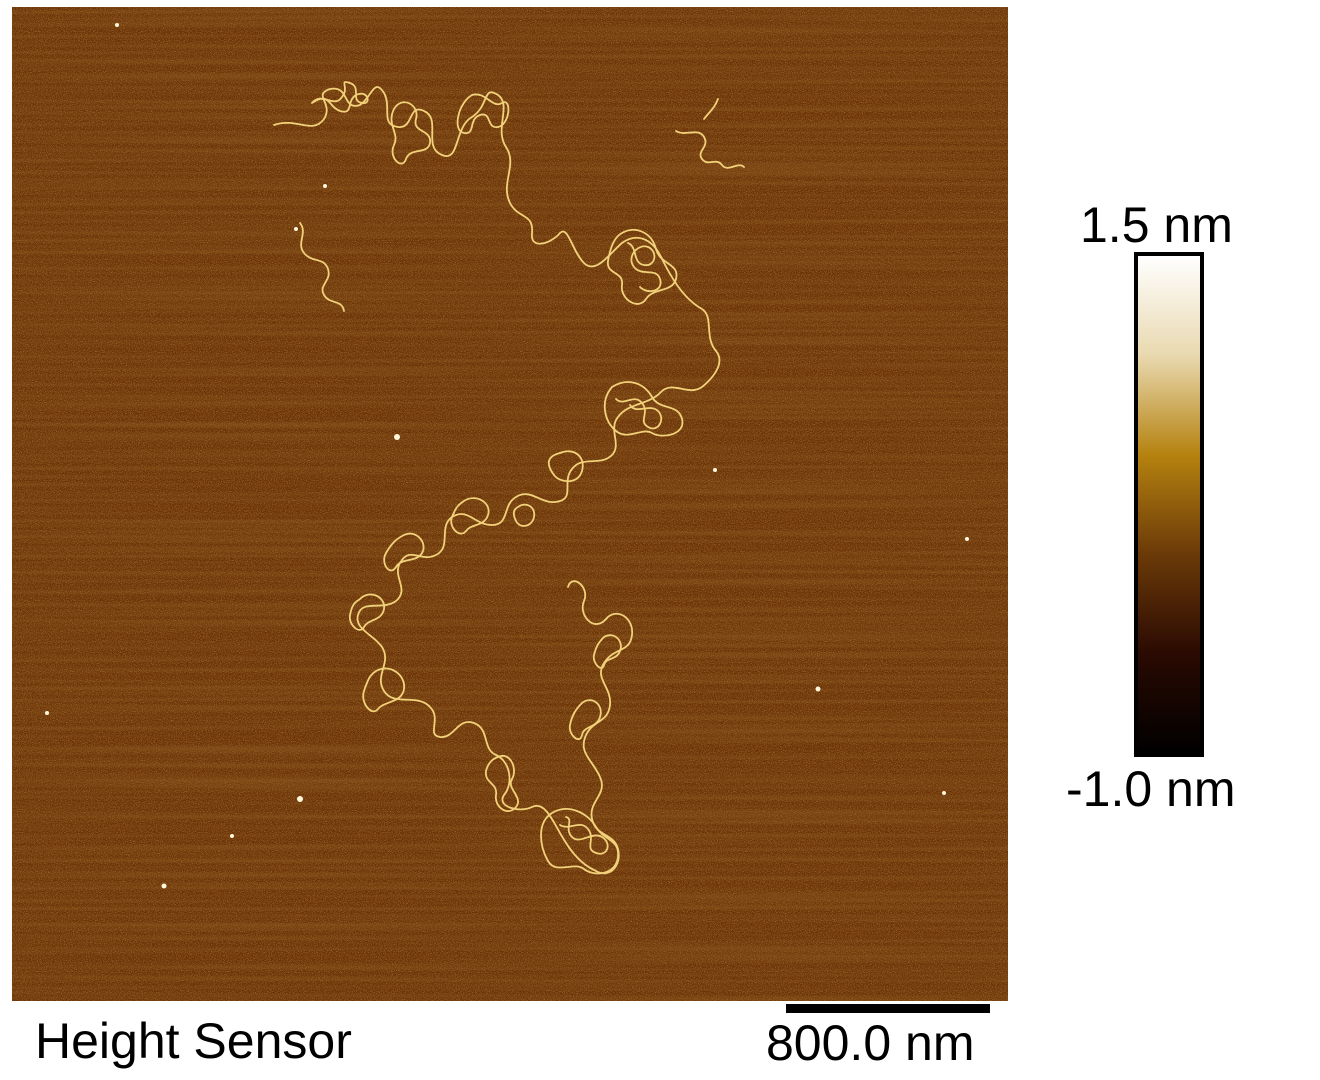  What do you see at coordinates (1169, 504) in the screenshot?
I see `height-colorbar` at bounding box center [1169, 504].